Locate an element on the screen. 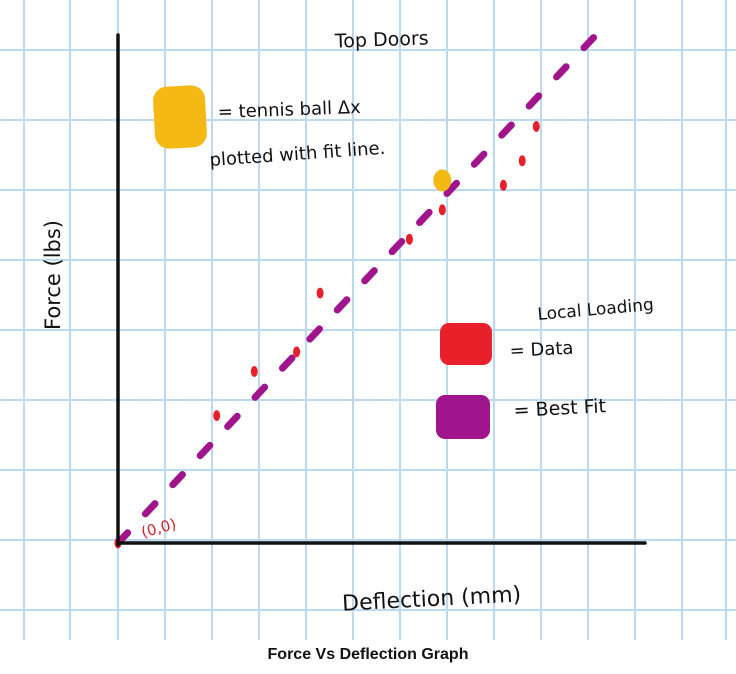 The width and height of the screenshot is (736, 674). legend-fit-label: = Best Fit is located at coordinates (559, 408).